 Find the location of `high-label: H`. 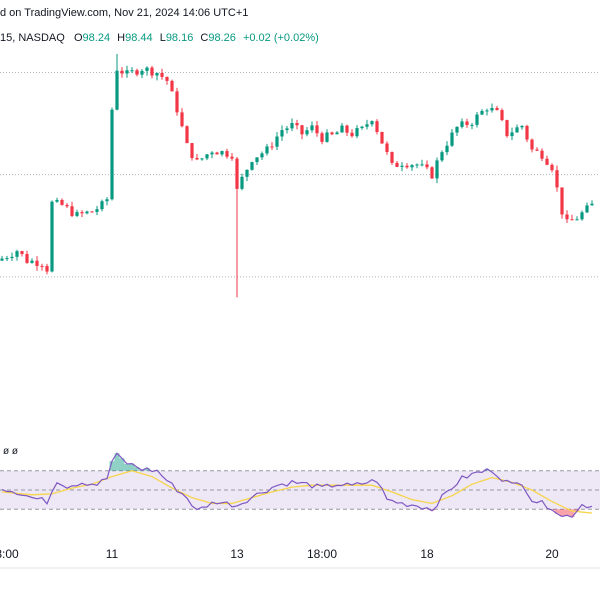

high-label: H is located at coordinates (121, 38).